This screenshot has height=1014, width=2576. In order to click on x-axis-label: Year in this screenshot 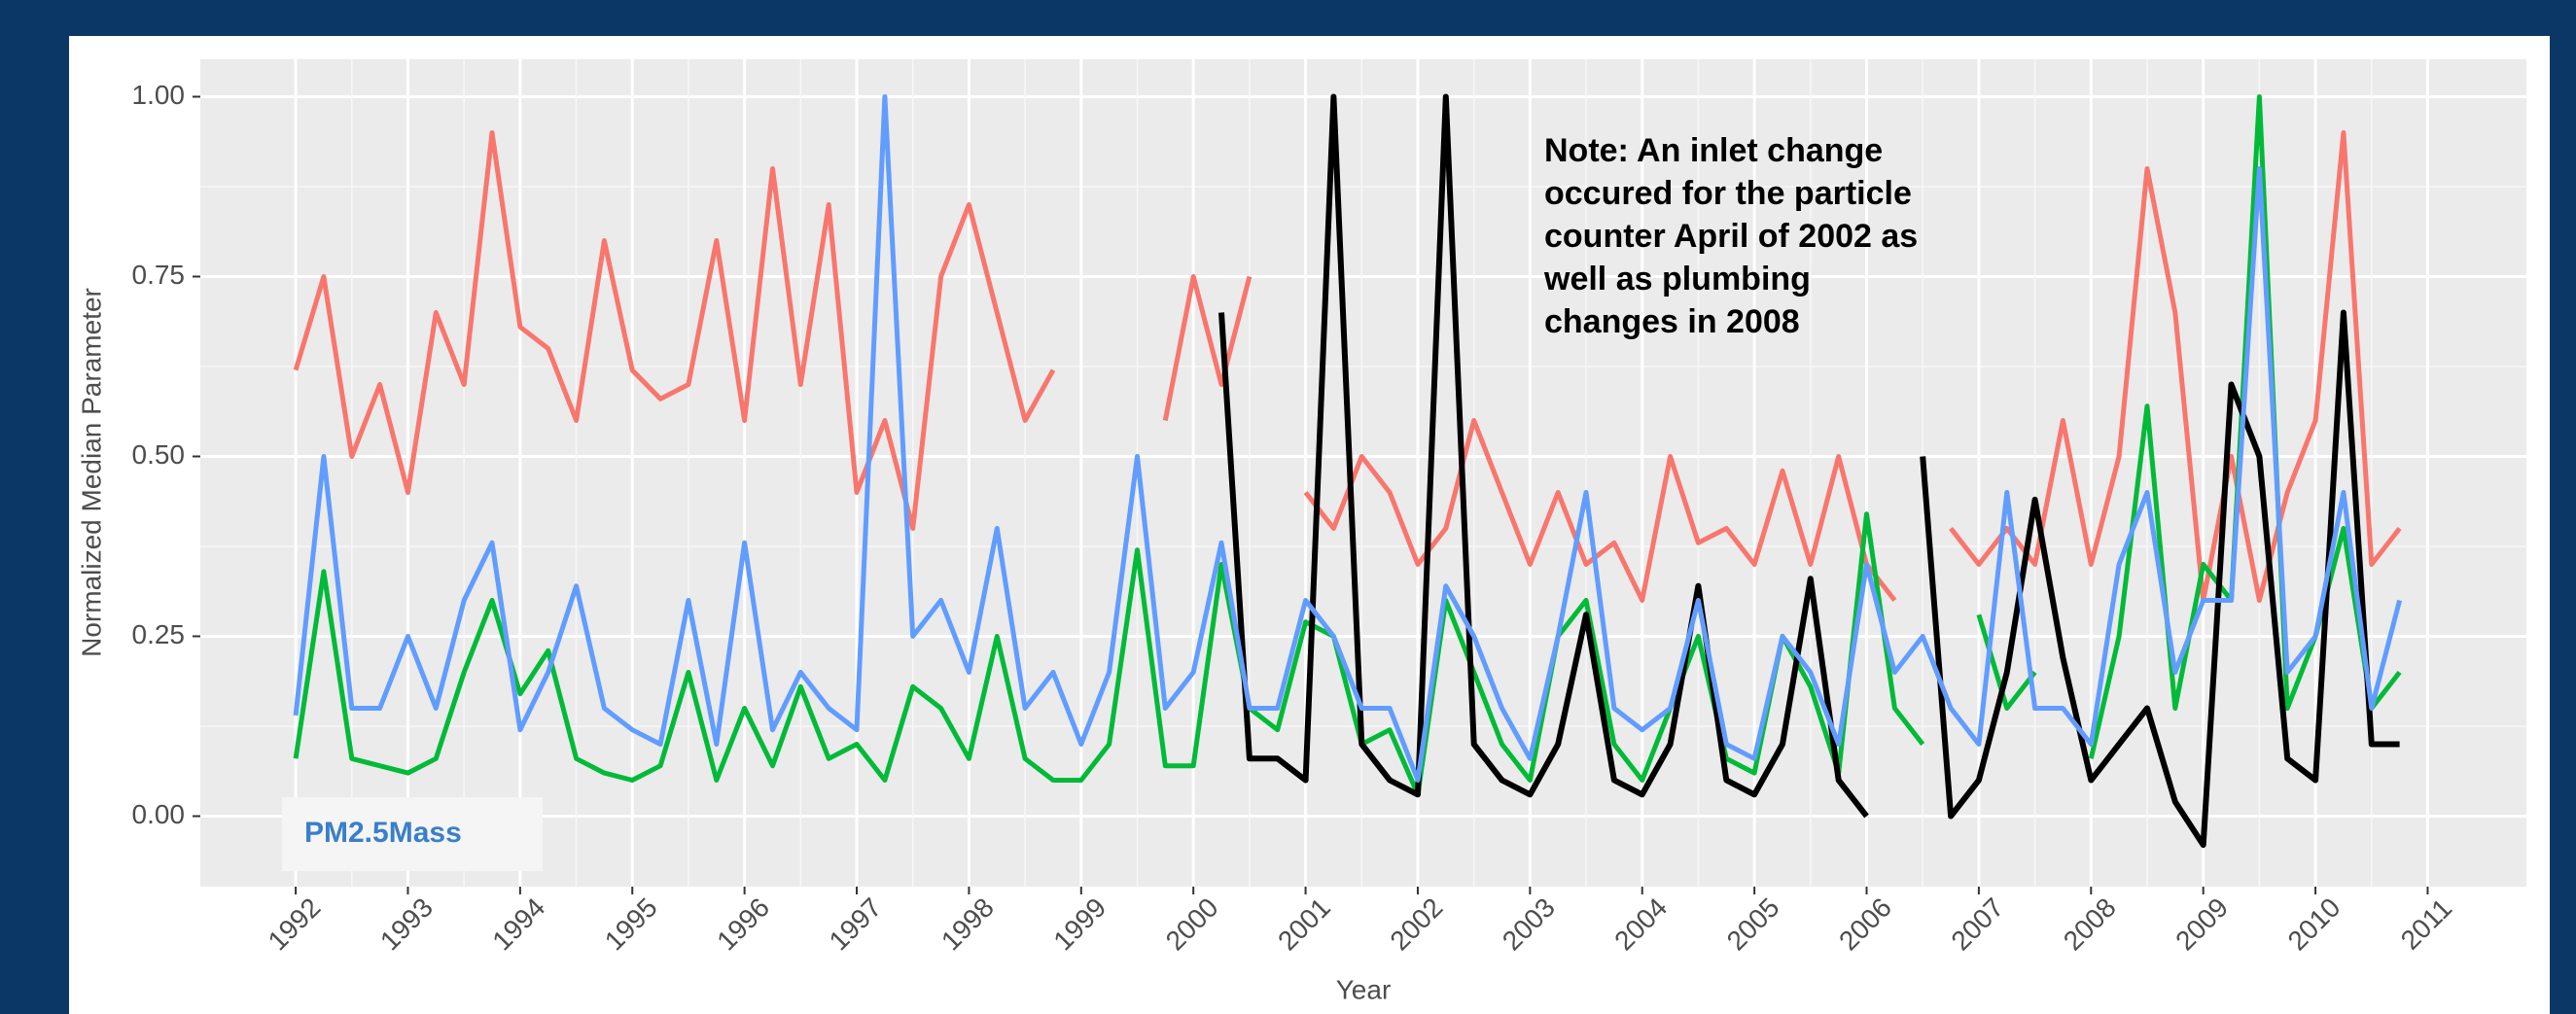, I will do `click(1364, 989)`.